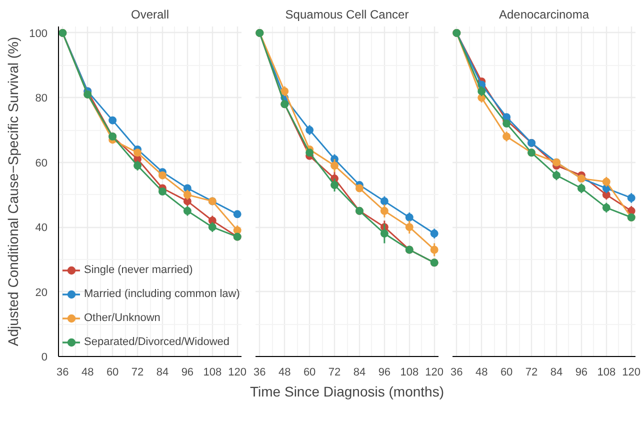 The width and height of the screenshot is (641, 422). I want to click on legend-label: Separated/Divorced/Widowed, so click(157, 342).